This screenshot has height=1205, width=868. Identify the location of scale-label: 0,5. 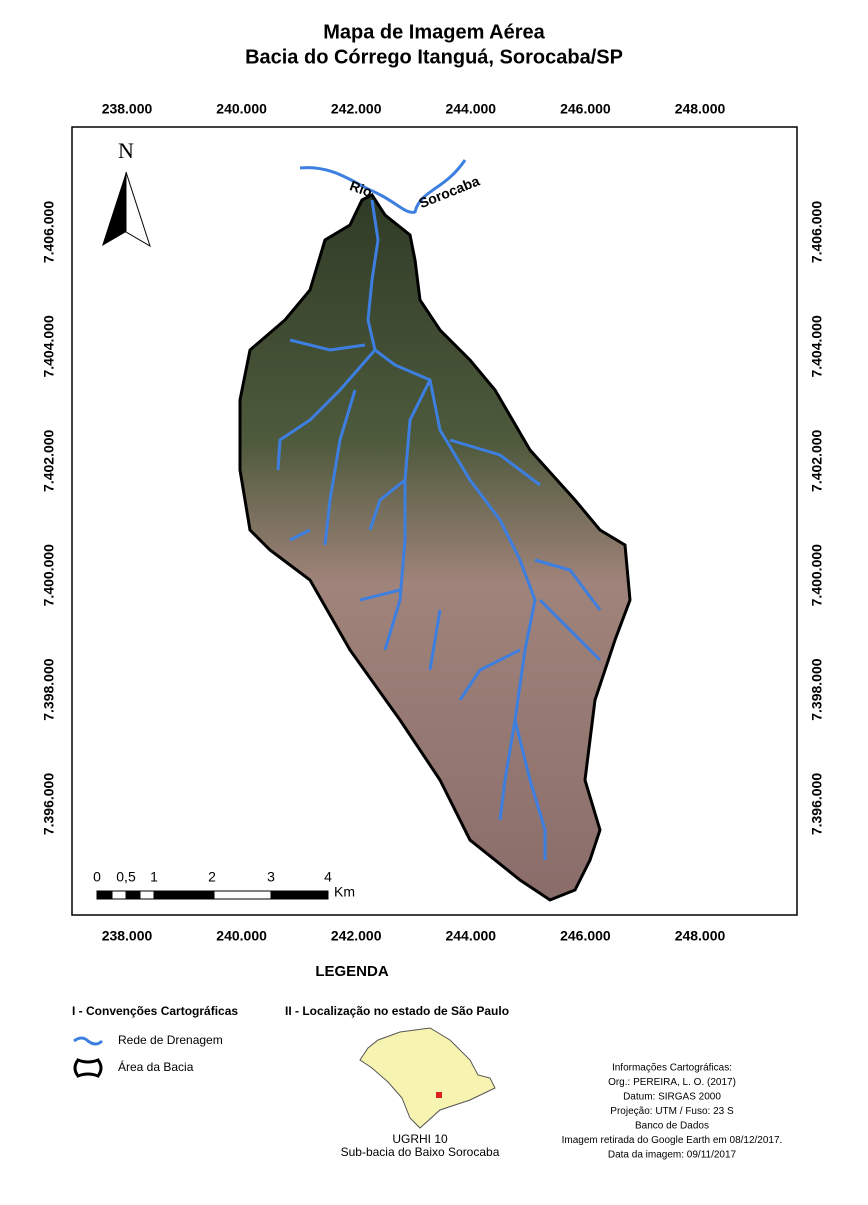
(126, 877).